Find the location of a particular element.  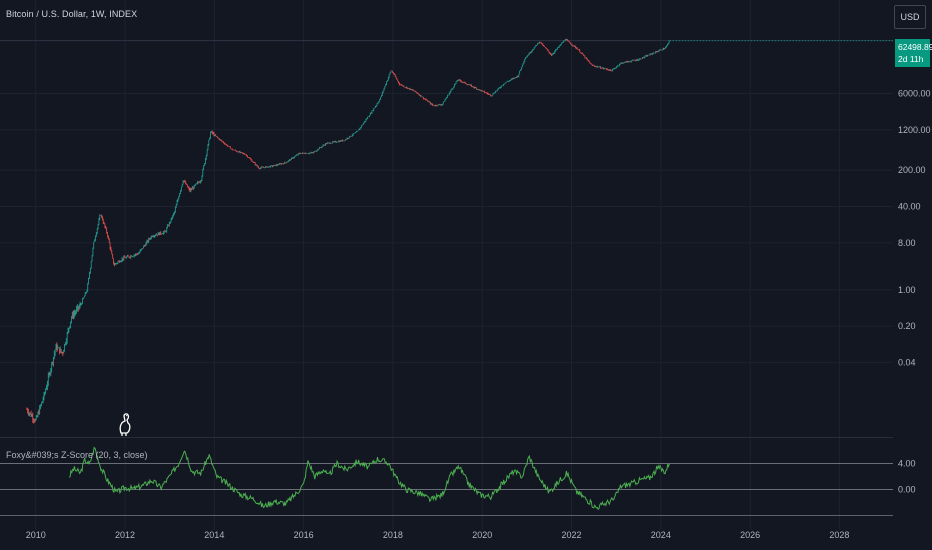

time-tick-label: 2016 is located at coordinates (304, 535).